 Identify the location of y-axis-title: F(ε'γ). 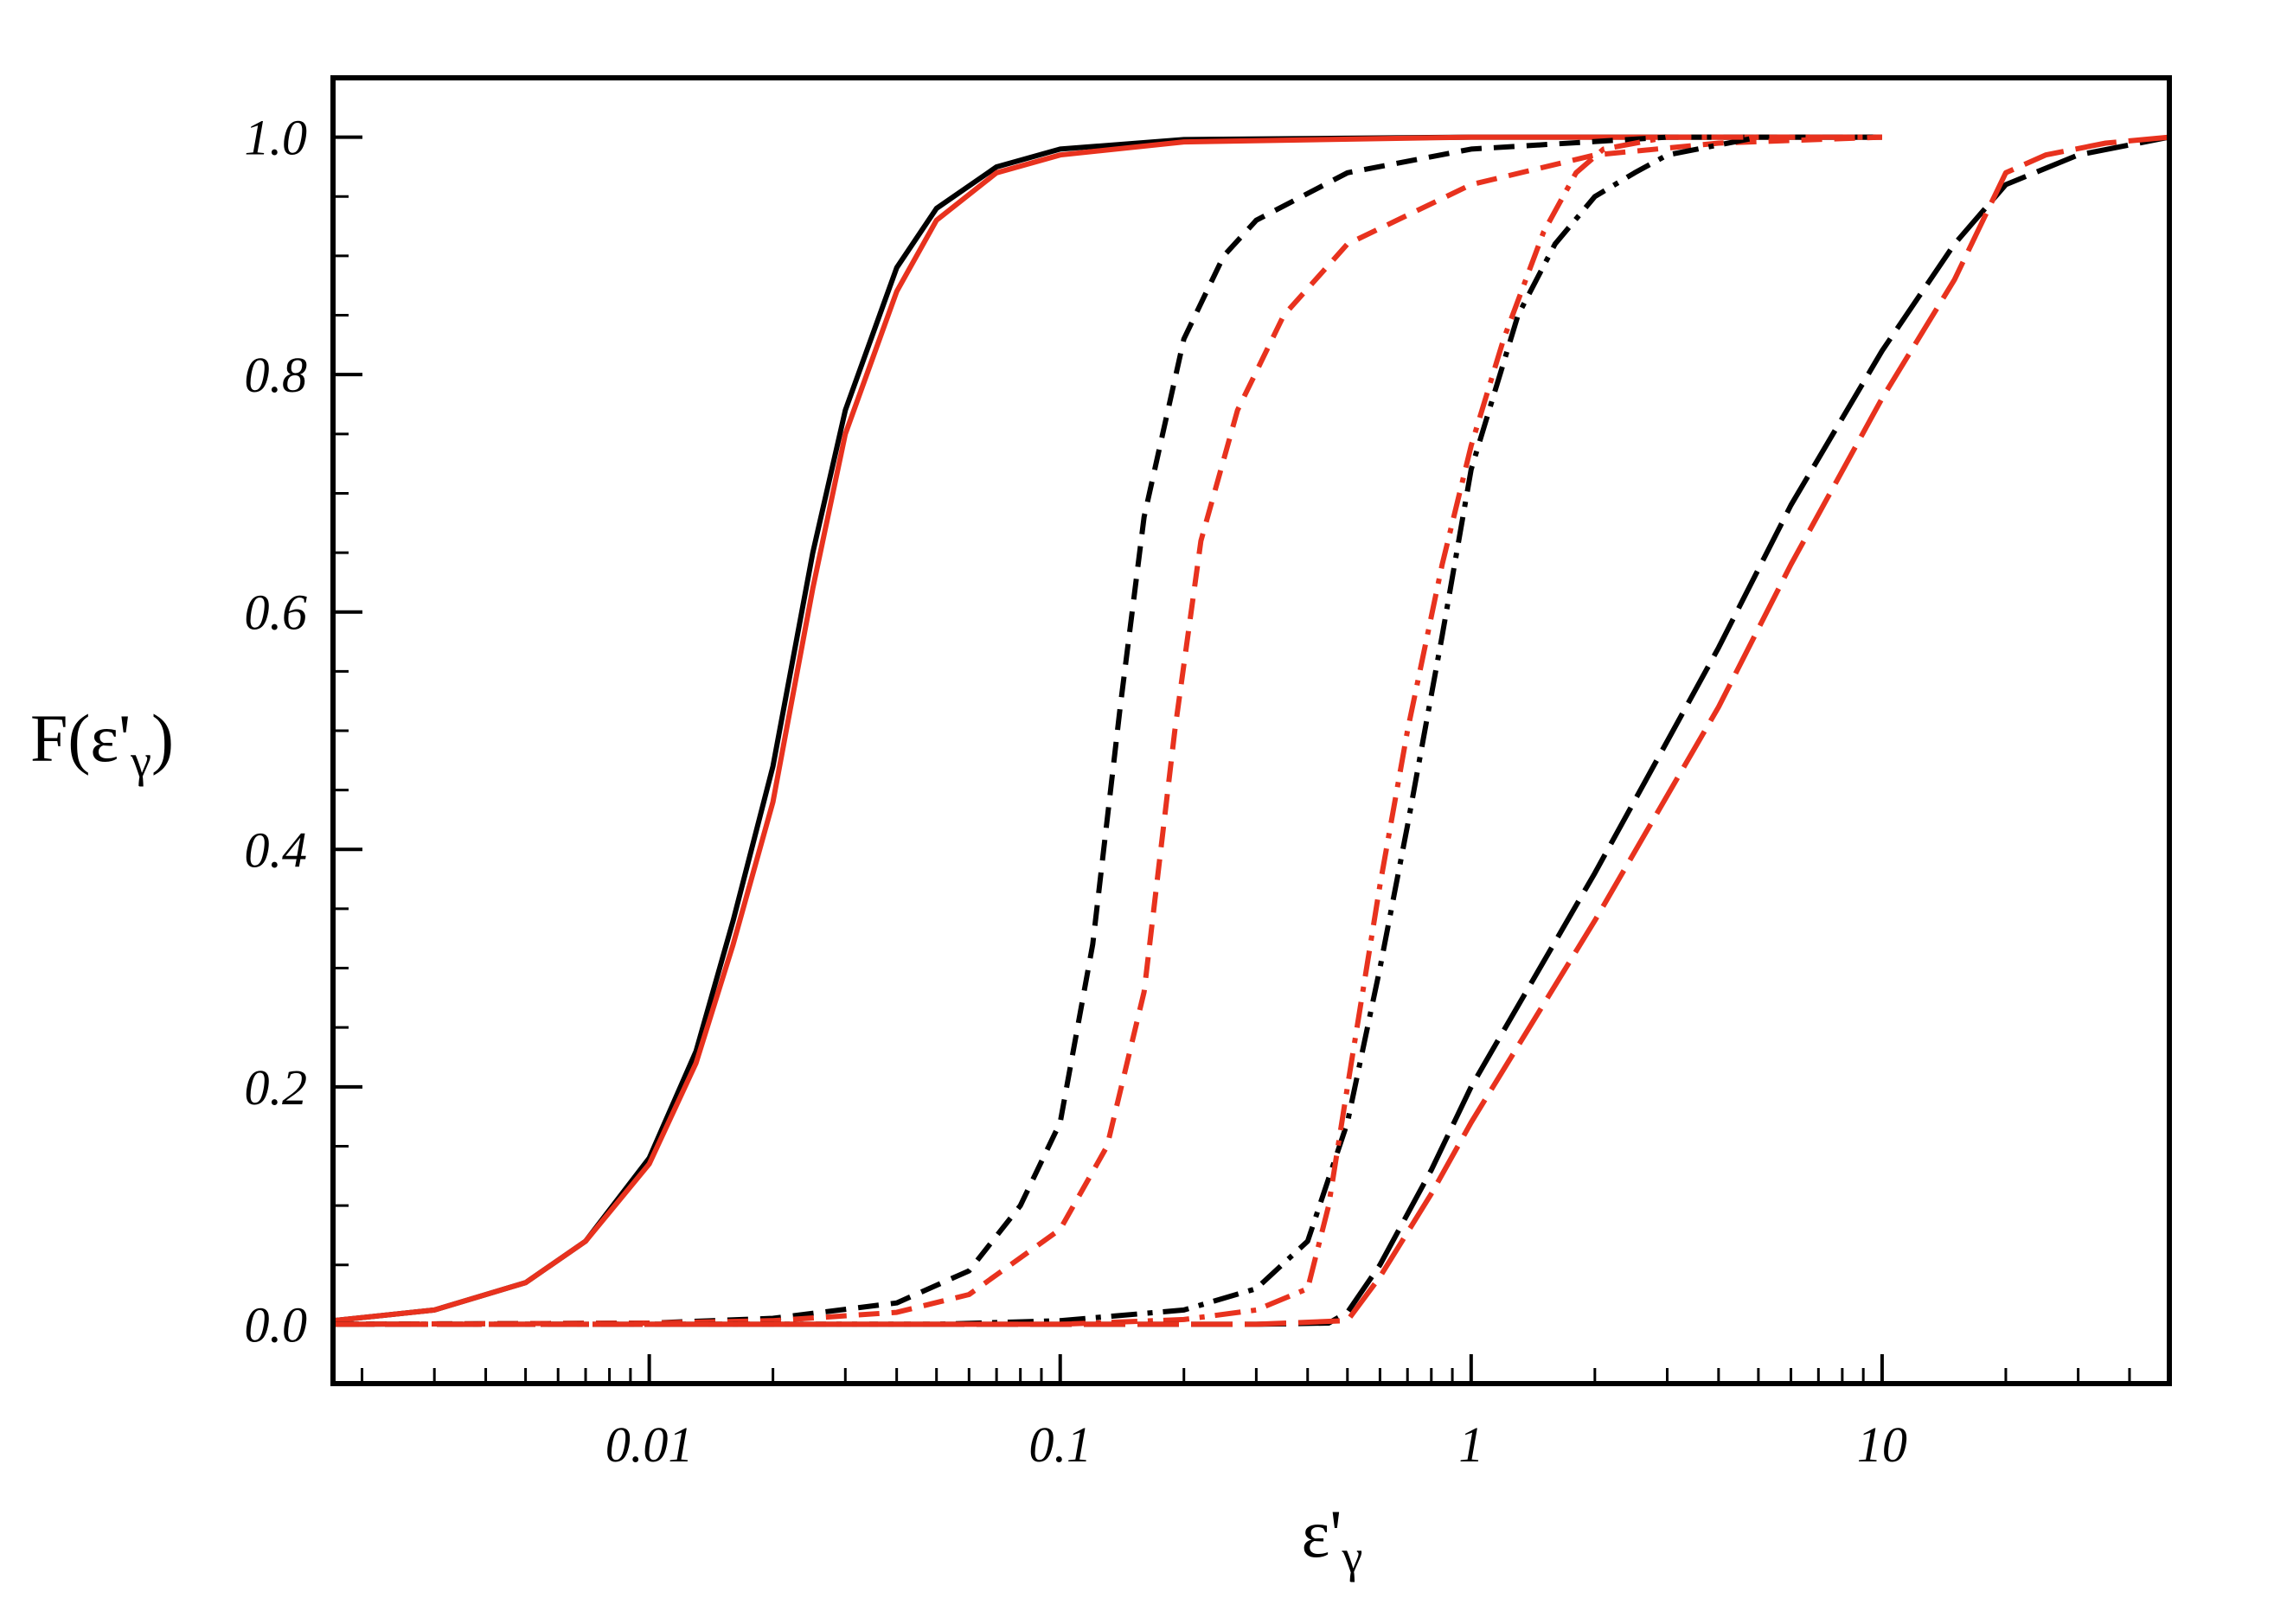
(102, 743).